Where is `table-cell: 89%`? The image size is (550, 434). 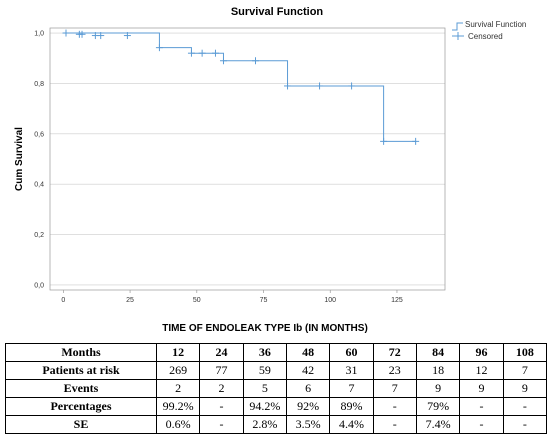
table-cell: 89% is located at coordinates (351, 406).